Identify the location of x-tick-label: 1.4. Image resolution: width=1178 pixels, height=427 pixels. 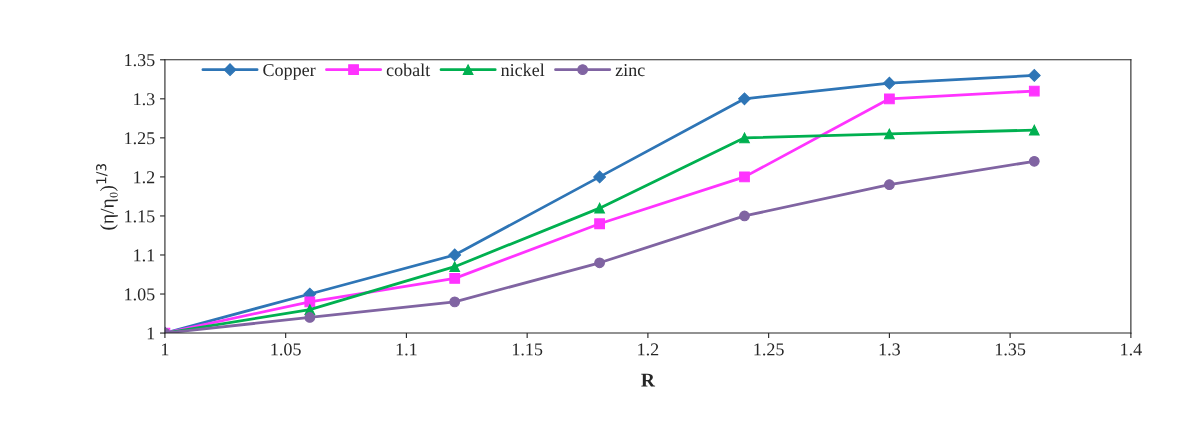
(1131, 349).